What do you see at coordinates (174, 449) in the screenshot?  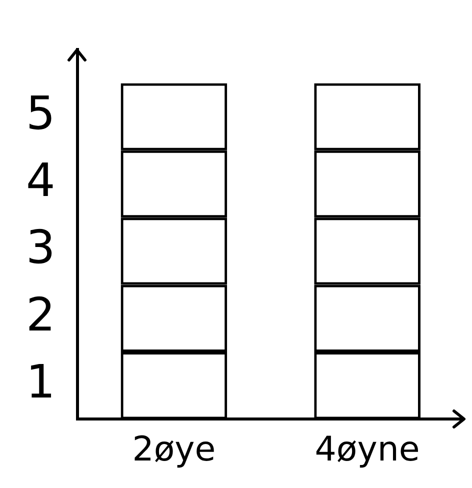 I see `x-tick-label: 2øye` at bounding box center [174, 449].